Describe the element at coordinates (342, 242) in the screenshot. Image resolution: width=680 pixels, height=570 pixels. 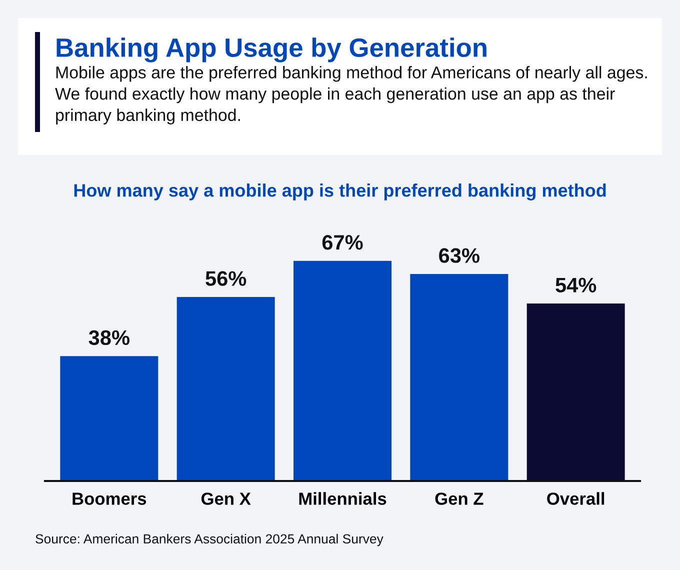
I see `data-label: 67%` at that location.